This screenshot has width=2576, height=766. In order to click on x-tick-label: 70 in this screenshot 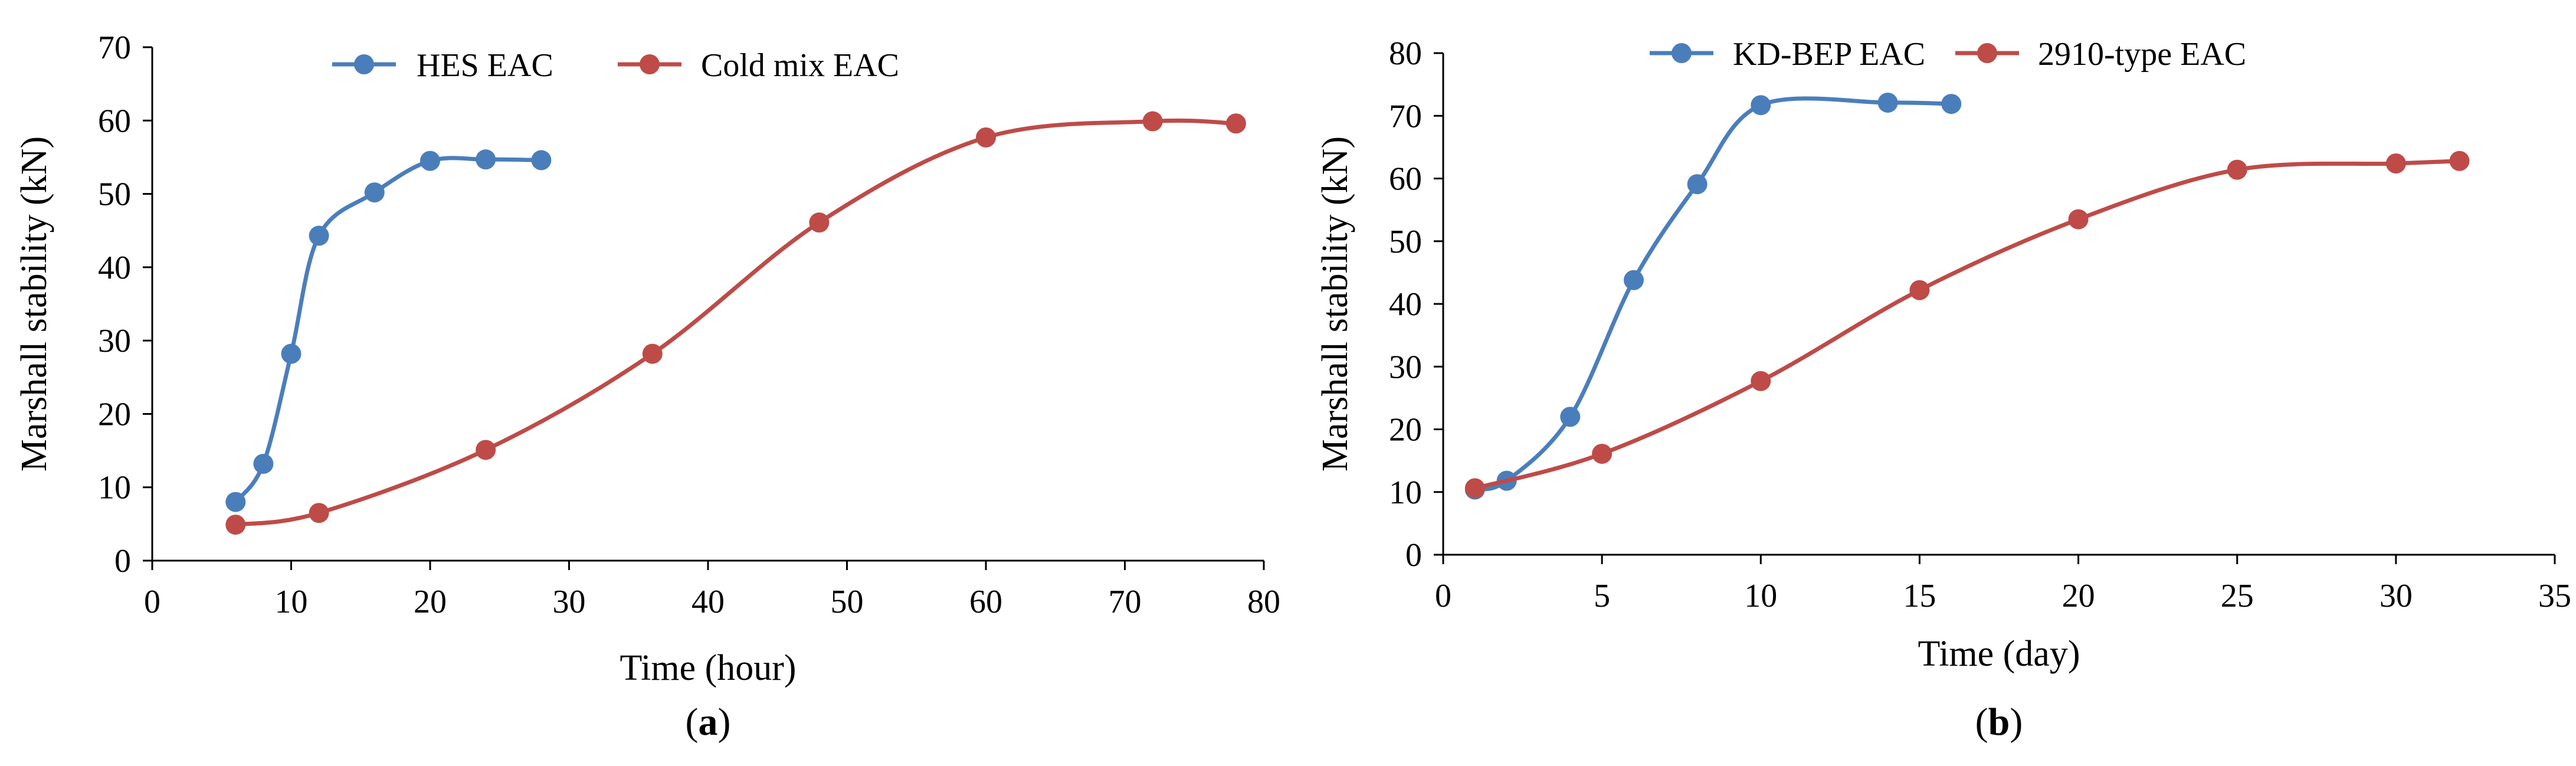, I will do `click(1125, 602)`.